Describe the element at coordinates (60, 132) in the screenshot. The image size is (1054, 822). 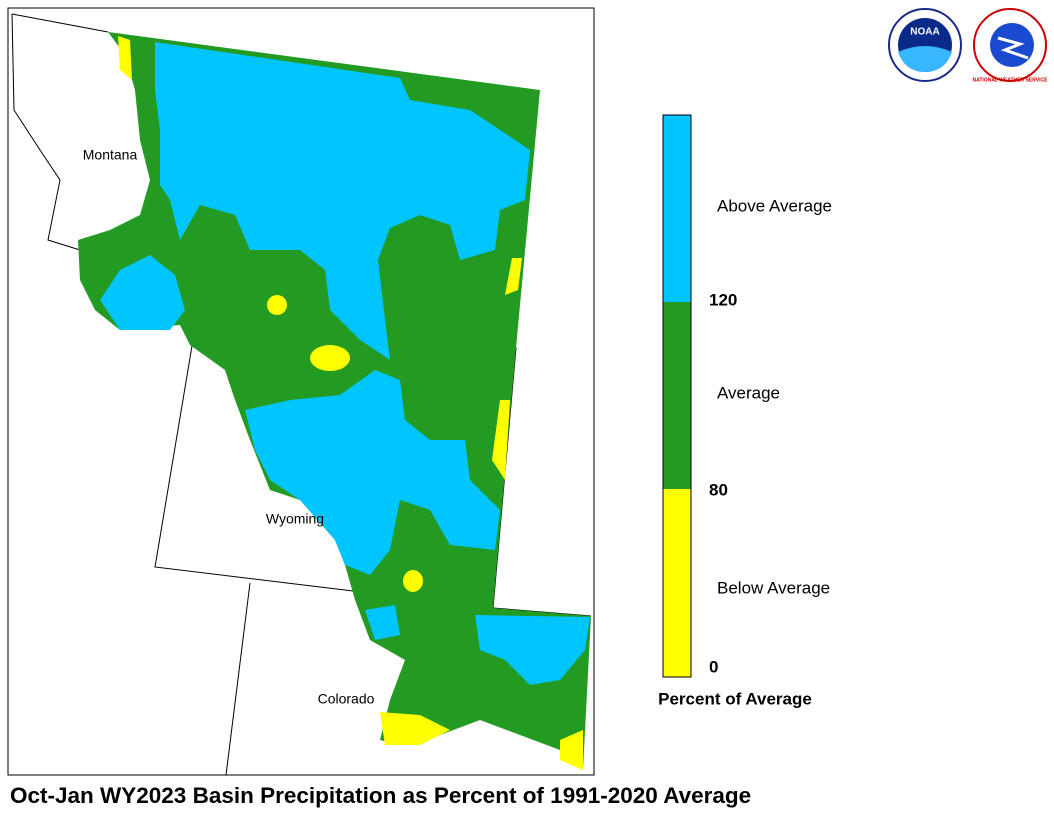
I see `montana-outline` at that location.